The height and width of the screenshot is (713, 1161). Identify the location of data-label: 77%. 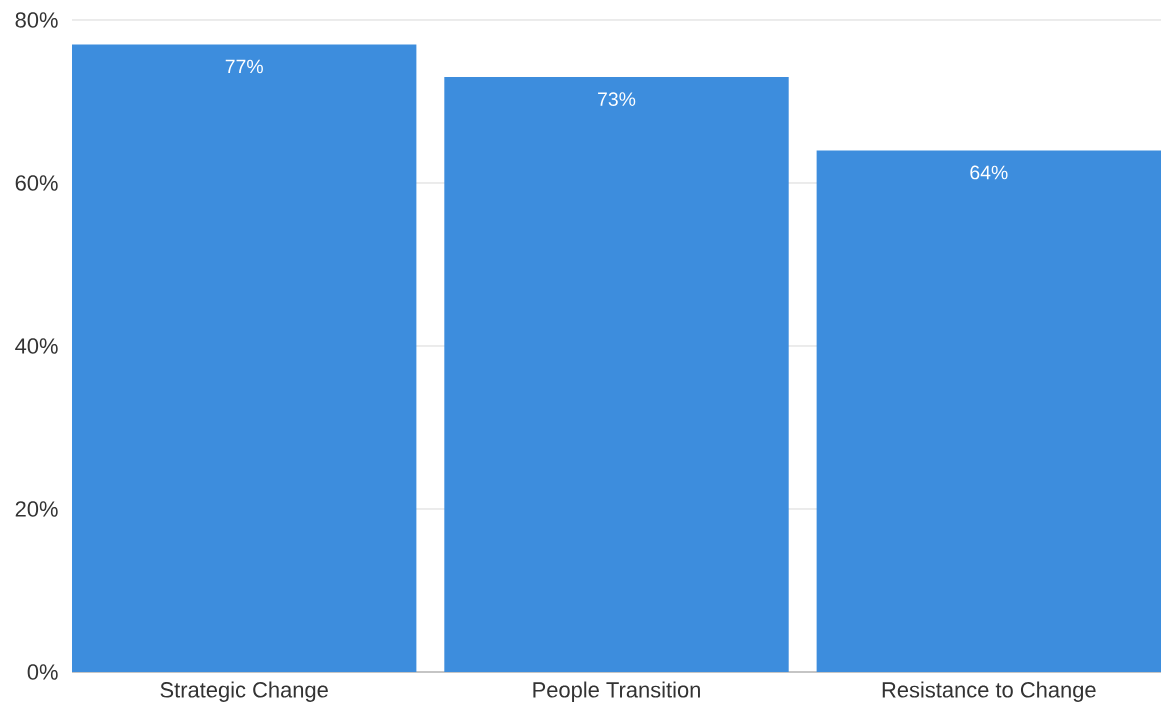
(244, 66).